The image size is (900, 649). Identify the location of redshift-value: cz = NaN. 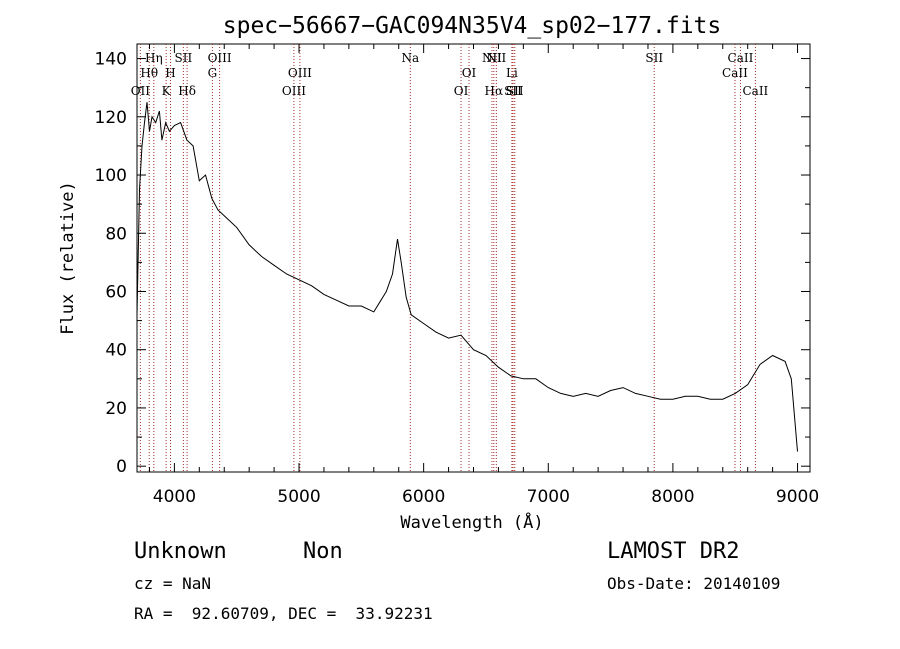
(173, 583).